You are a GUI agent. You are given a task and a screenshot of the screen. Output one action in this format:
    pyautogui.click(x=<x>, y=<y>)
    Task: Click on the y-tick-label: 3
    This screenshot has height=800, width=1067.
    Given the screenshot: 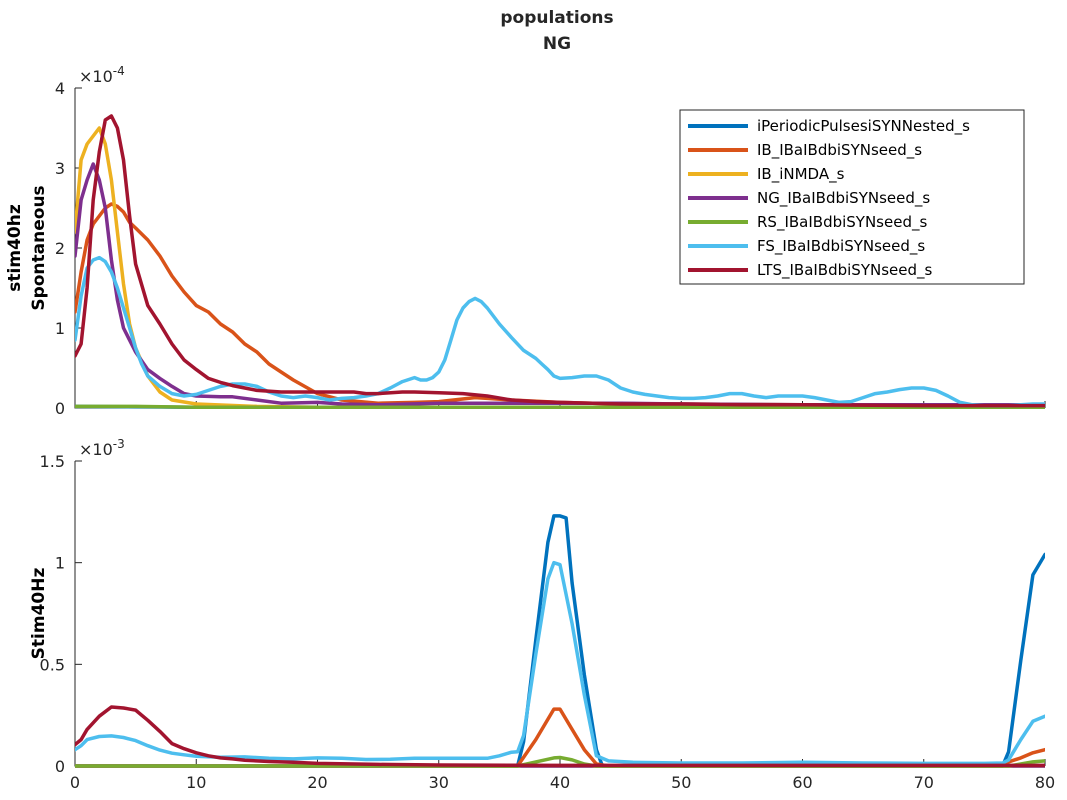 What is the action you would take?
    pyautogui.click(x=60, y=168)
    